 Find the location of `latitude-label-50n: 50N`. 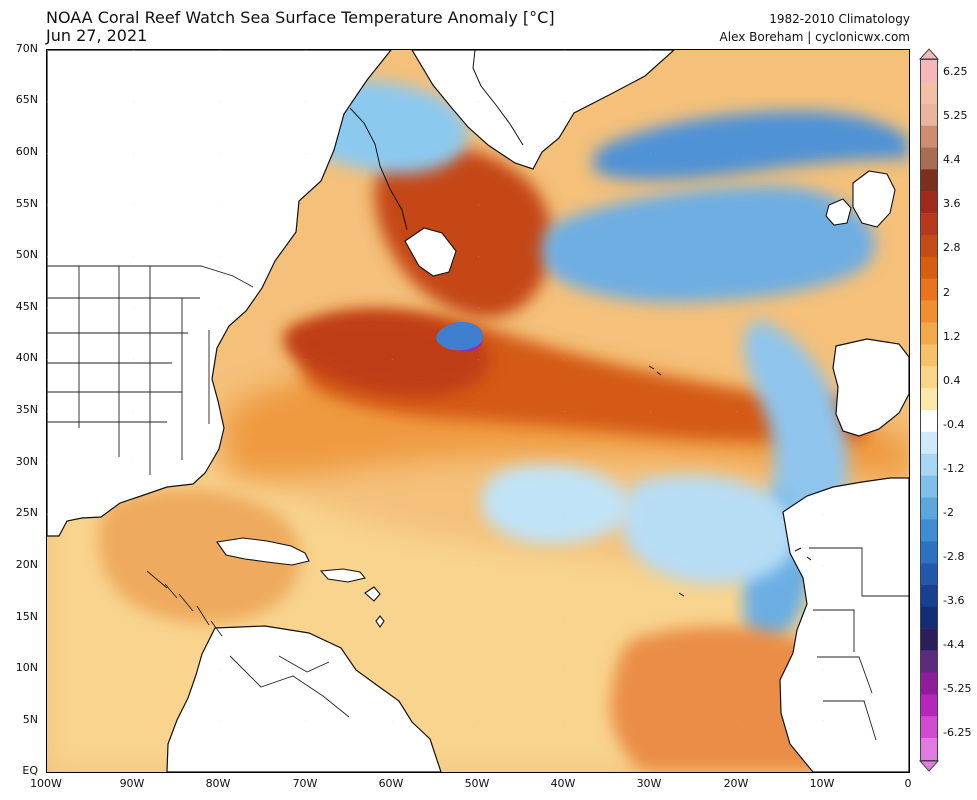

latitude-label-50n: 50N is located at coordinates (26, 254).